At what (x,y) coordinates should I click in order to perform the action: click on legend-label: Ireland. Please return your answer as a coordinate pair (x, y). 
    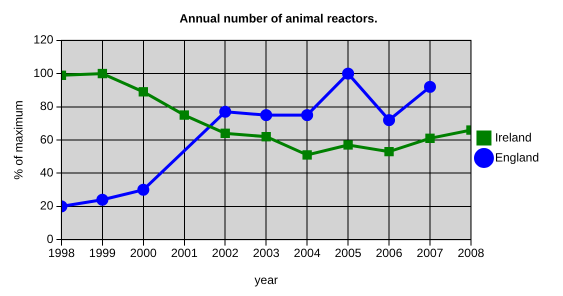
    Looking at the image, I should click on (513, 137).